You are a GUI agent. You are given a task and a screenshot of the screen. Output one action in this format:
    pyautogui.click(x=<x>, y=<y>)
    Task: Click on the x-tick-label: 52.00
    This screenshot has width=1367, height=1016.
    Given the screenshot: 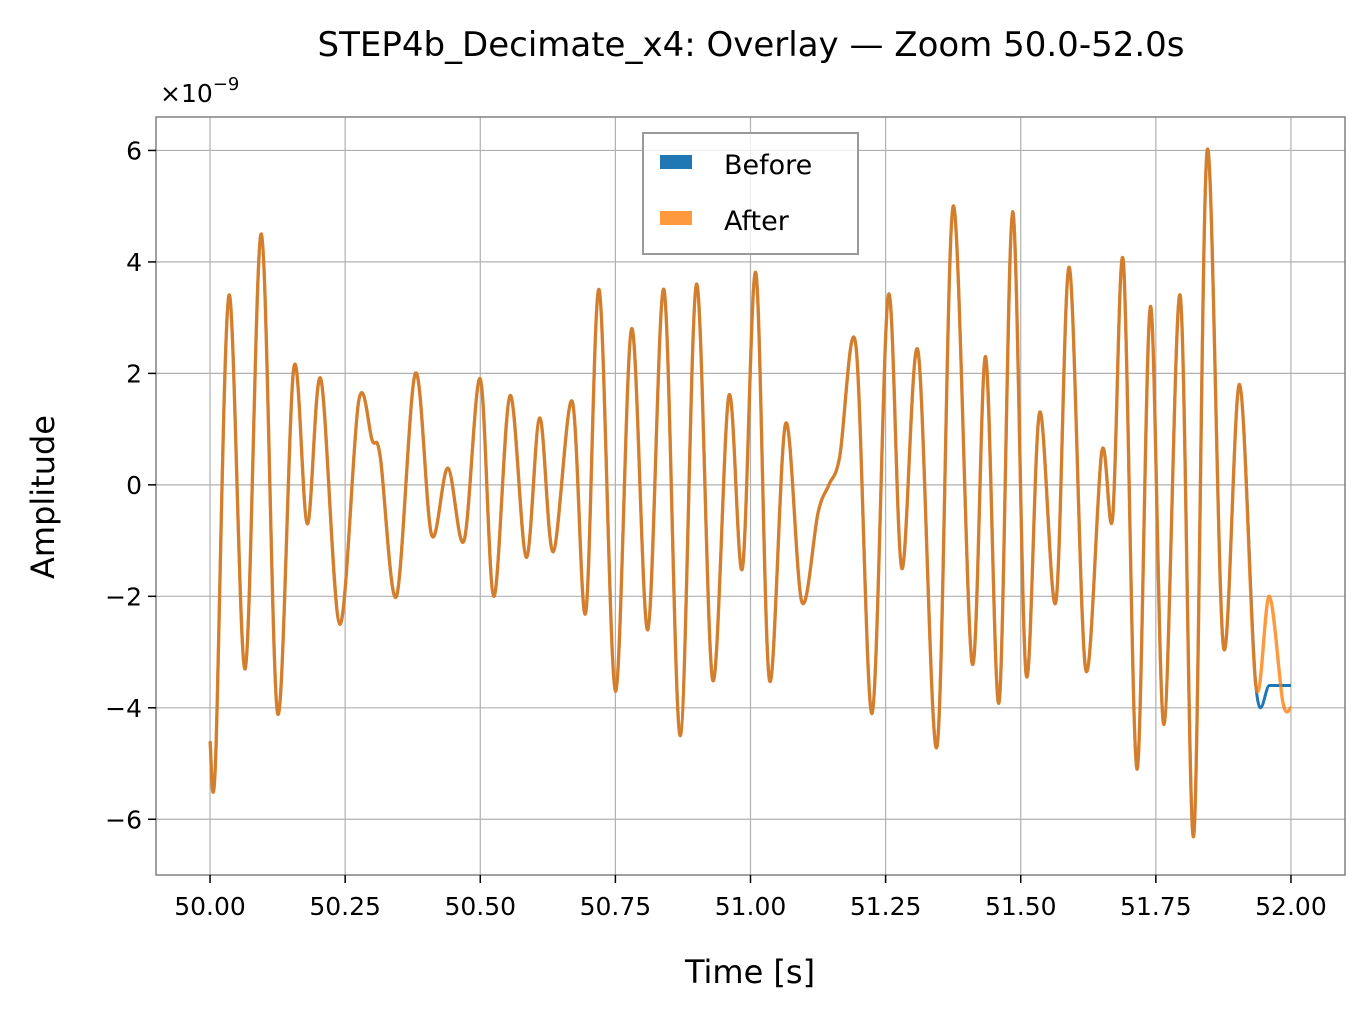 What is the action you would take?
    pyautogui.click(x=1291, y=906)
    